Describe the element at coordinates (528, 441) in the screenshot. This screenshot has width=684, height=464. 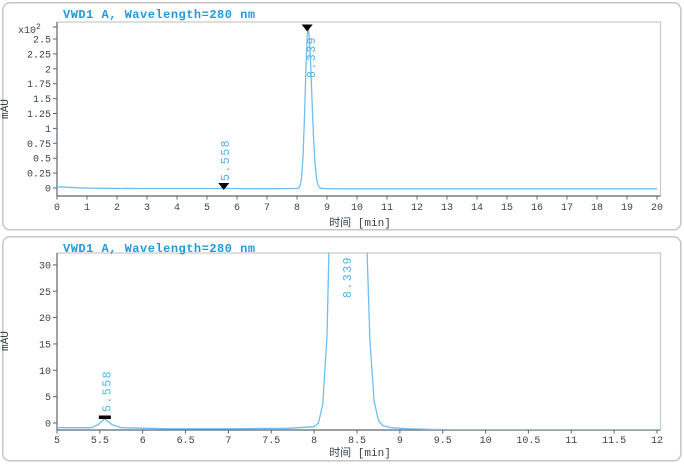
I see `x-tick-label: 10.5` at that location.